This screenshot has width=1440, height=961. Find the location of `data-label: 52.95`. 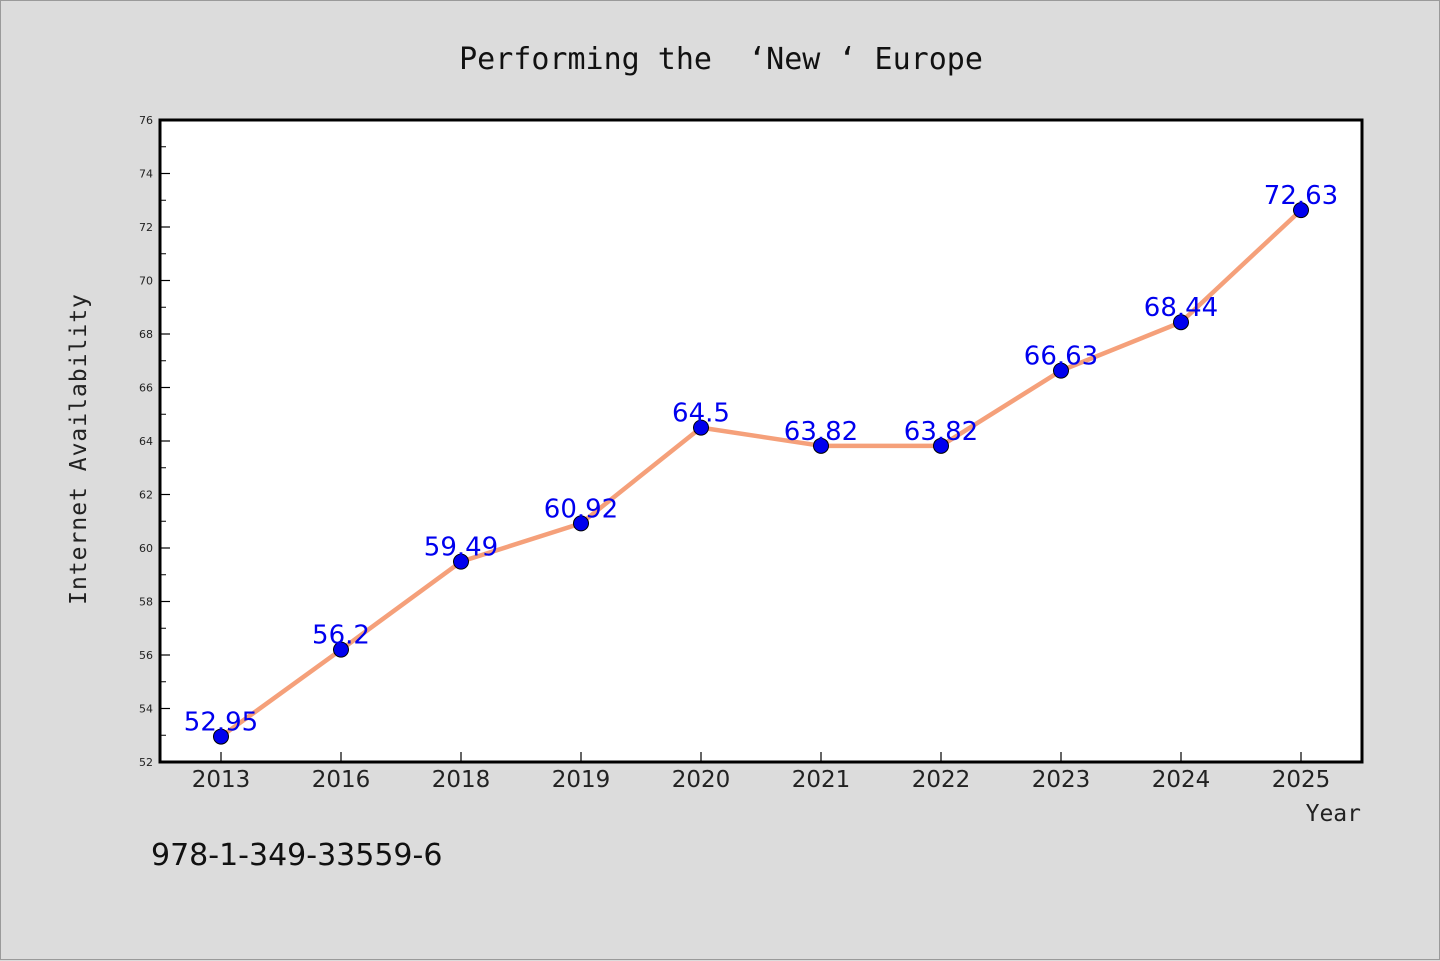

data-label: 52.95 is located at coordinates (221, 723).